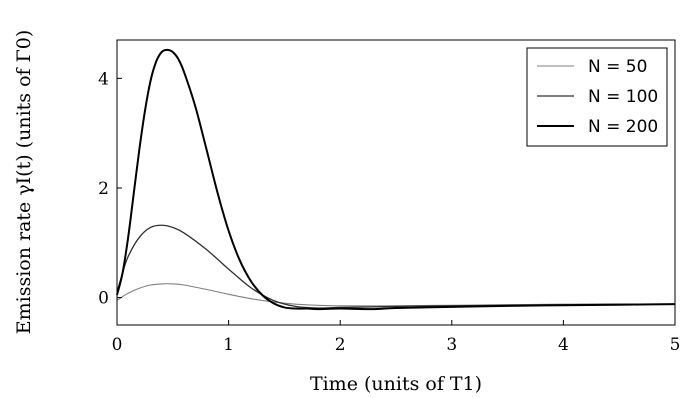 Image resolution: width=696 pixels, height=398 pixels. Describe the element at coordinates (623, 127) in the screenshot. I see `legend-label-n200: N = 200` at that location.